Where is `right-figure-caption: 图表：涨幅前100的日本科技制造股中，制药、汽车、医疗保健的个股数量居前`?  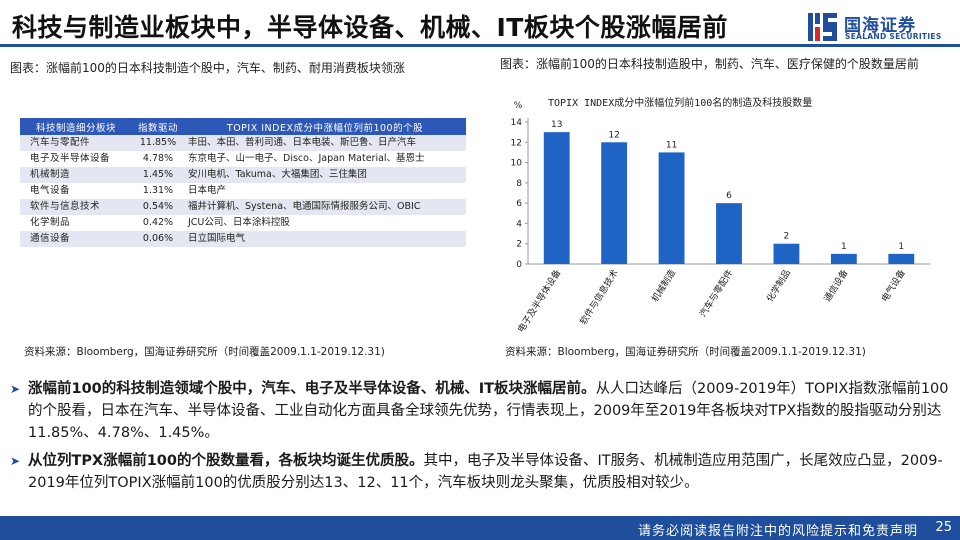
right-figure-caption: 图表：涨幅前100的日本科技制造股中，制药、汽车、医疗保健的个股数量居前 is located at coordinates (709, 64).